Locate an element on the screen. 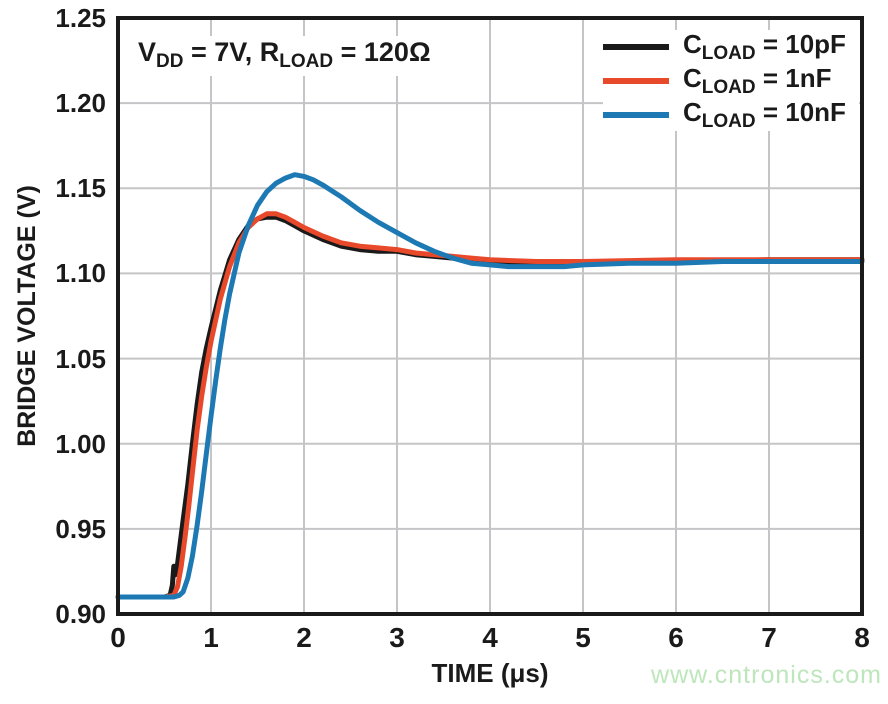 The image size is (888, 704). legend-label-cload-10pf: CLOAD = 10pF is located at coordinates (764, 47).